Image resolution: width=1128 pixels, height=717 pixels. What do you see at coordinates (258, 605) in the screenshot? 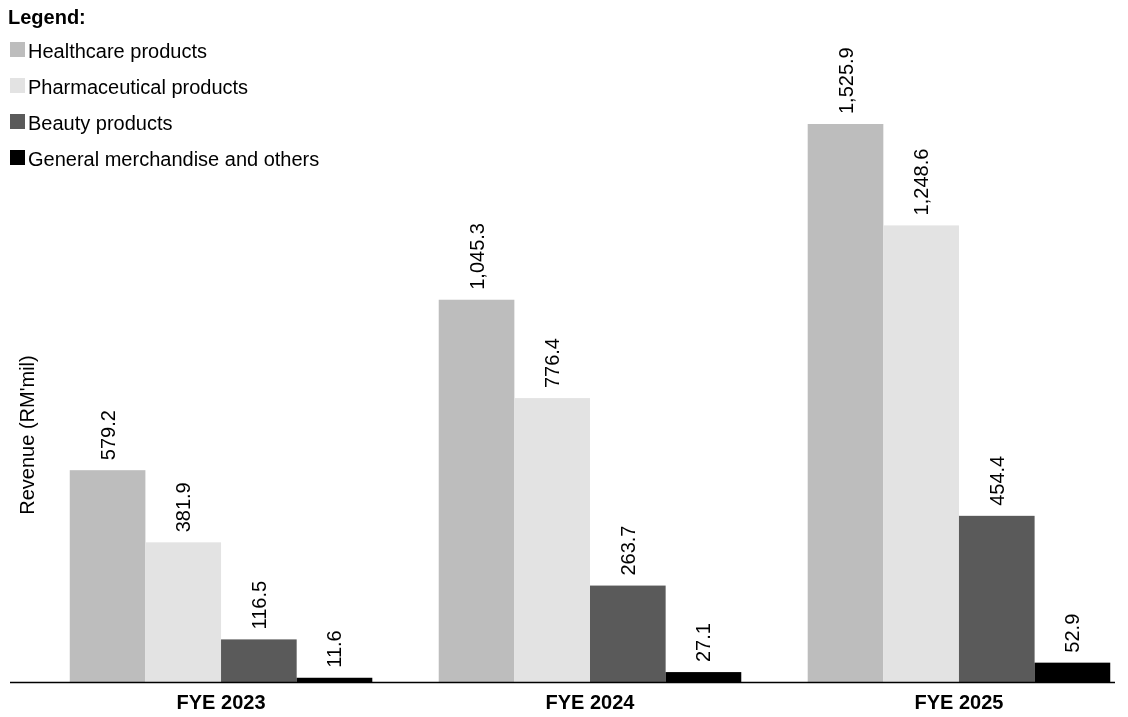
I see `data-label: 116.5` at bounding box center [258, 605].